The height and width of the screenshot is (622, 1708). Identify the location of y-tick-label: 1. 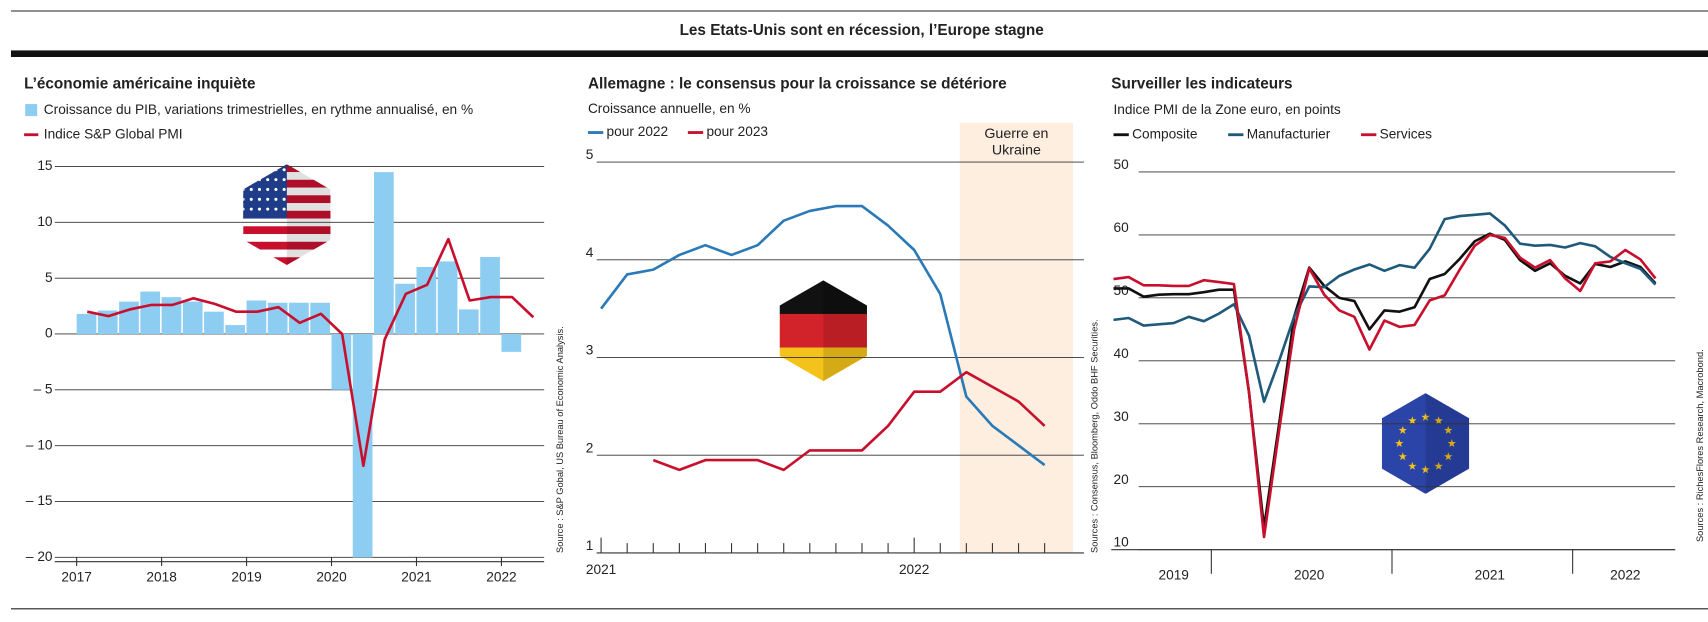
(590, 545).